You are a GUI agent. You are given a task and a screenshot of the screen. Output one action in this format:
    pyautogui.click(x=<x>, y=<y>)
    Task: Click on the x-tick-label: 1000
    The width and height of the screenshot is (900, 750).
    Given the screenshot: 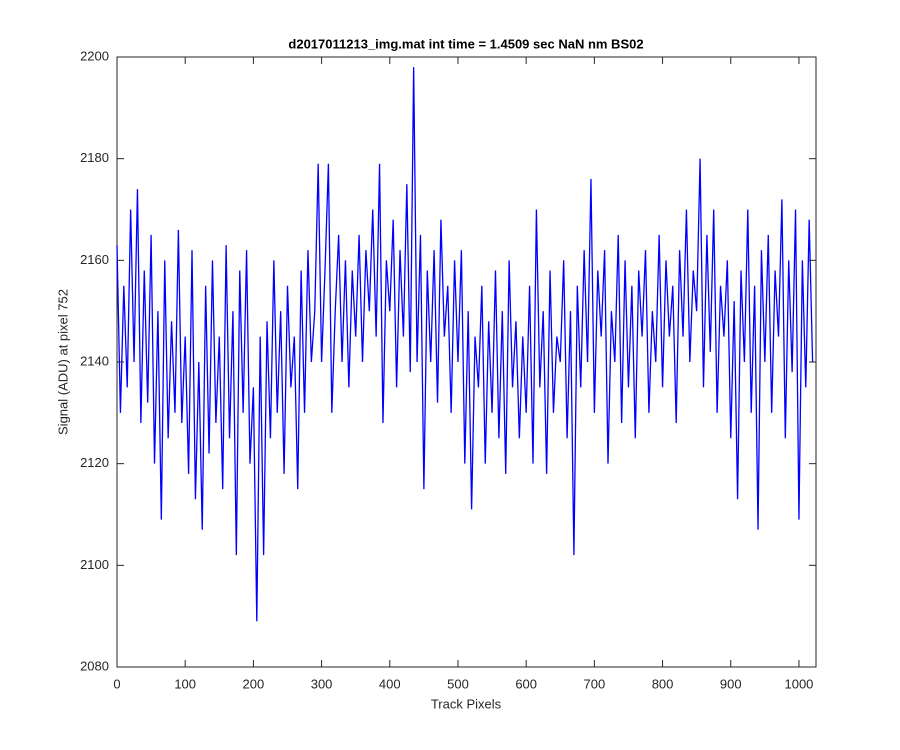 What is the action you would take?
    pyautogui.click(x=798, y=683)
    